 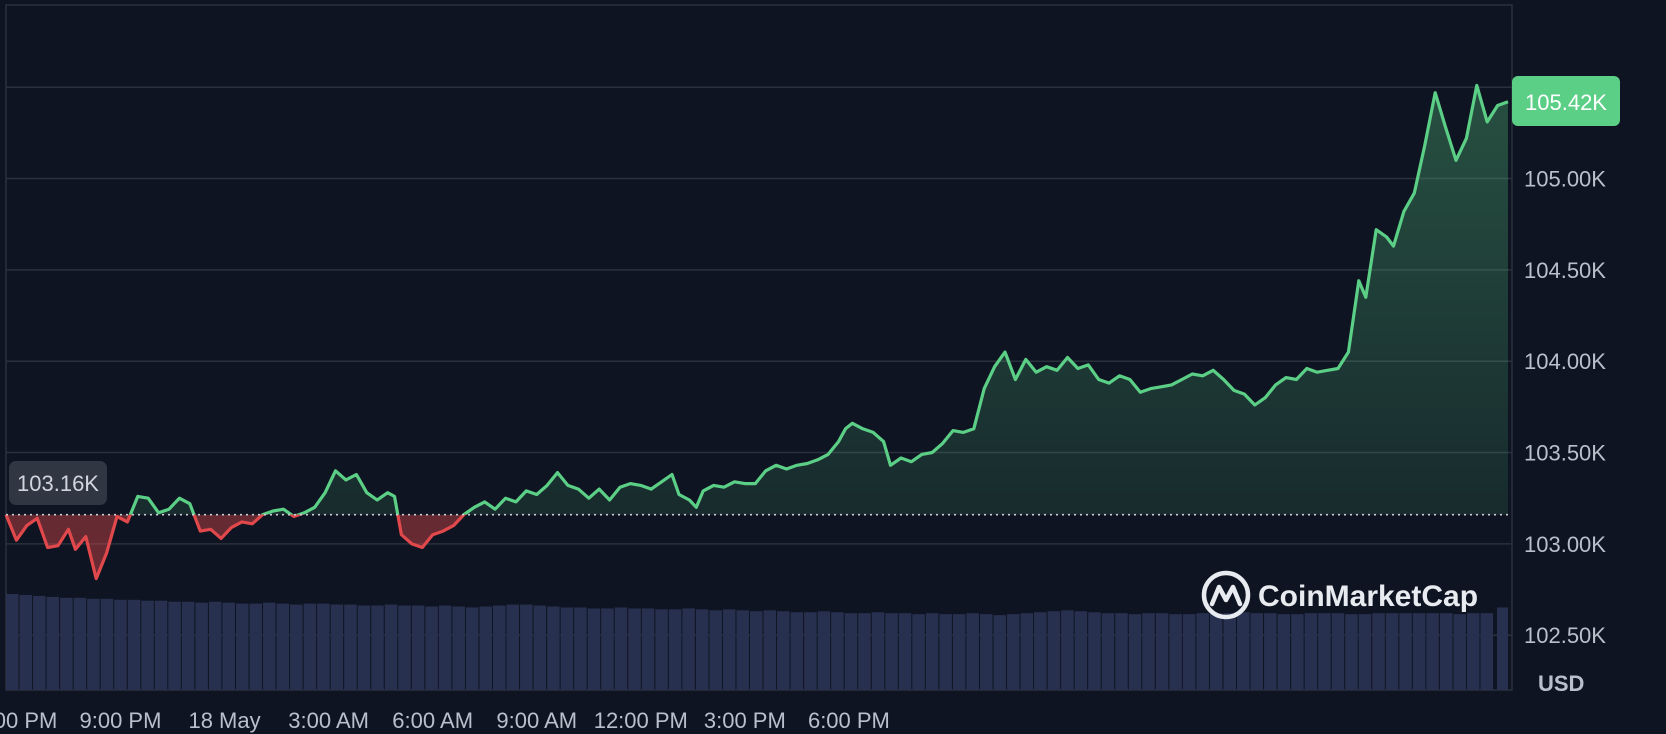 I want to click on open-price-text: 103.16K, so click(x=58, y=483).